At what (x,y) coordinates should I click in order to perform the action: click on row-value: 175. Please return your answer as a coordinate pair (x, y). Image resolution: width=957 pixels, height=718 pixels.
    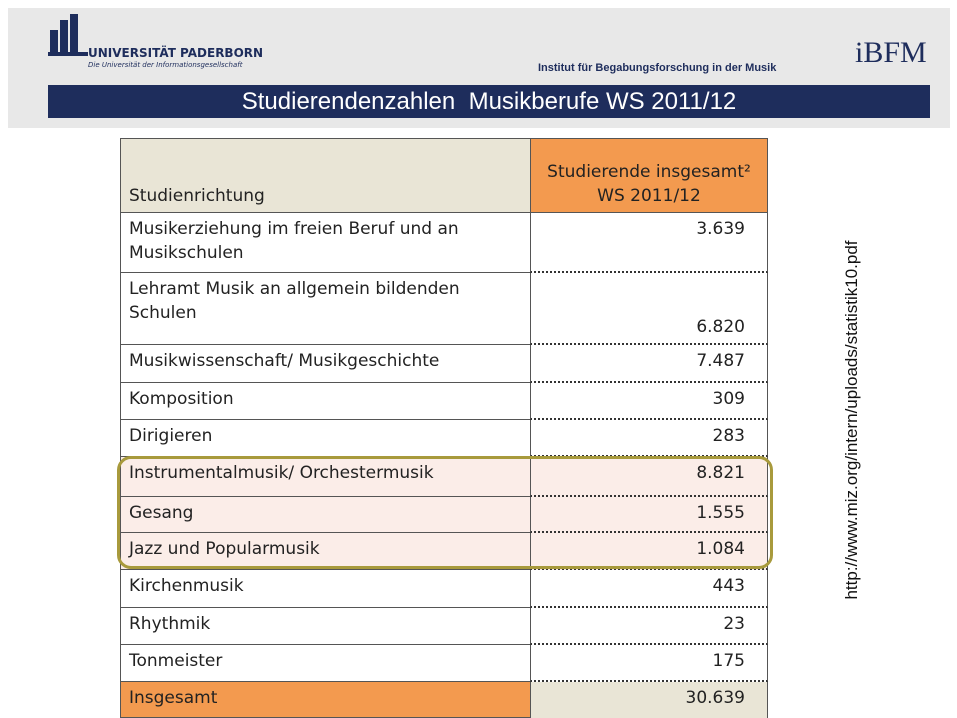
    Looking at the image, I should click on (649, 663).